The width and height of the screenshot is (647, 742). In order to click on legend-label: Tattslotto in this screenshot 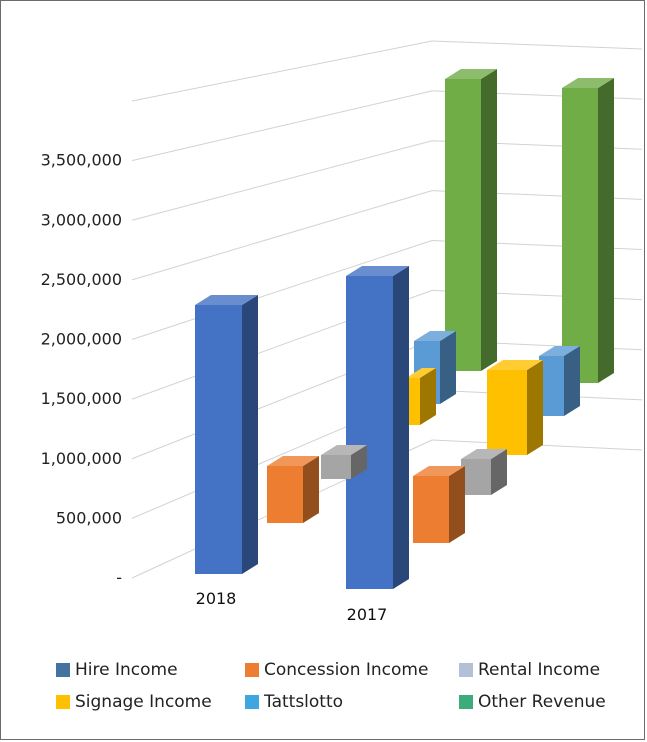, I will do `click(304, 702)`.